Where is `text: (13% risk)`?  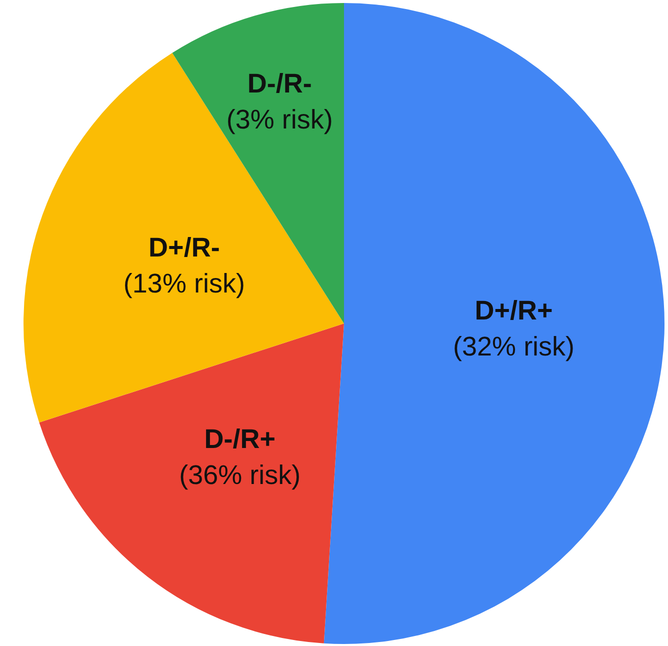 text: (13% risk) is located at coordinates (184, 283).